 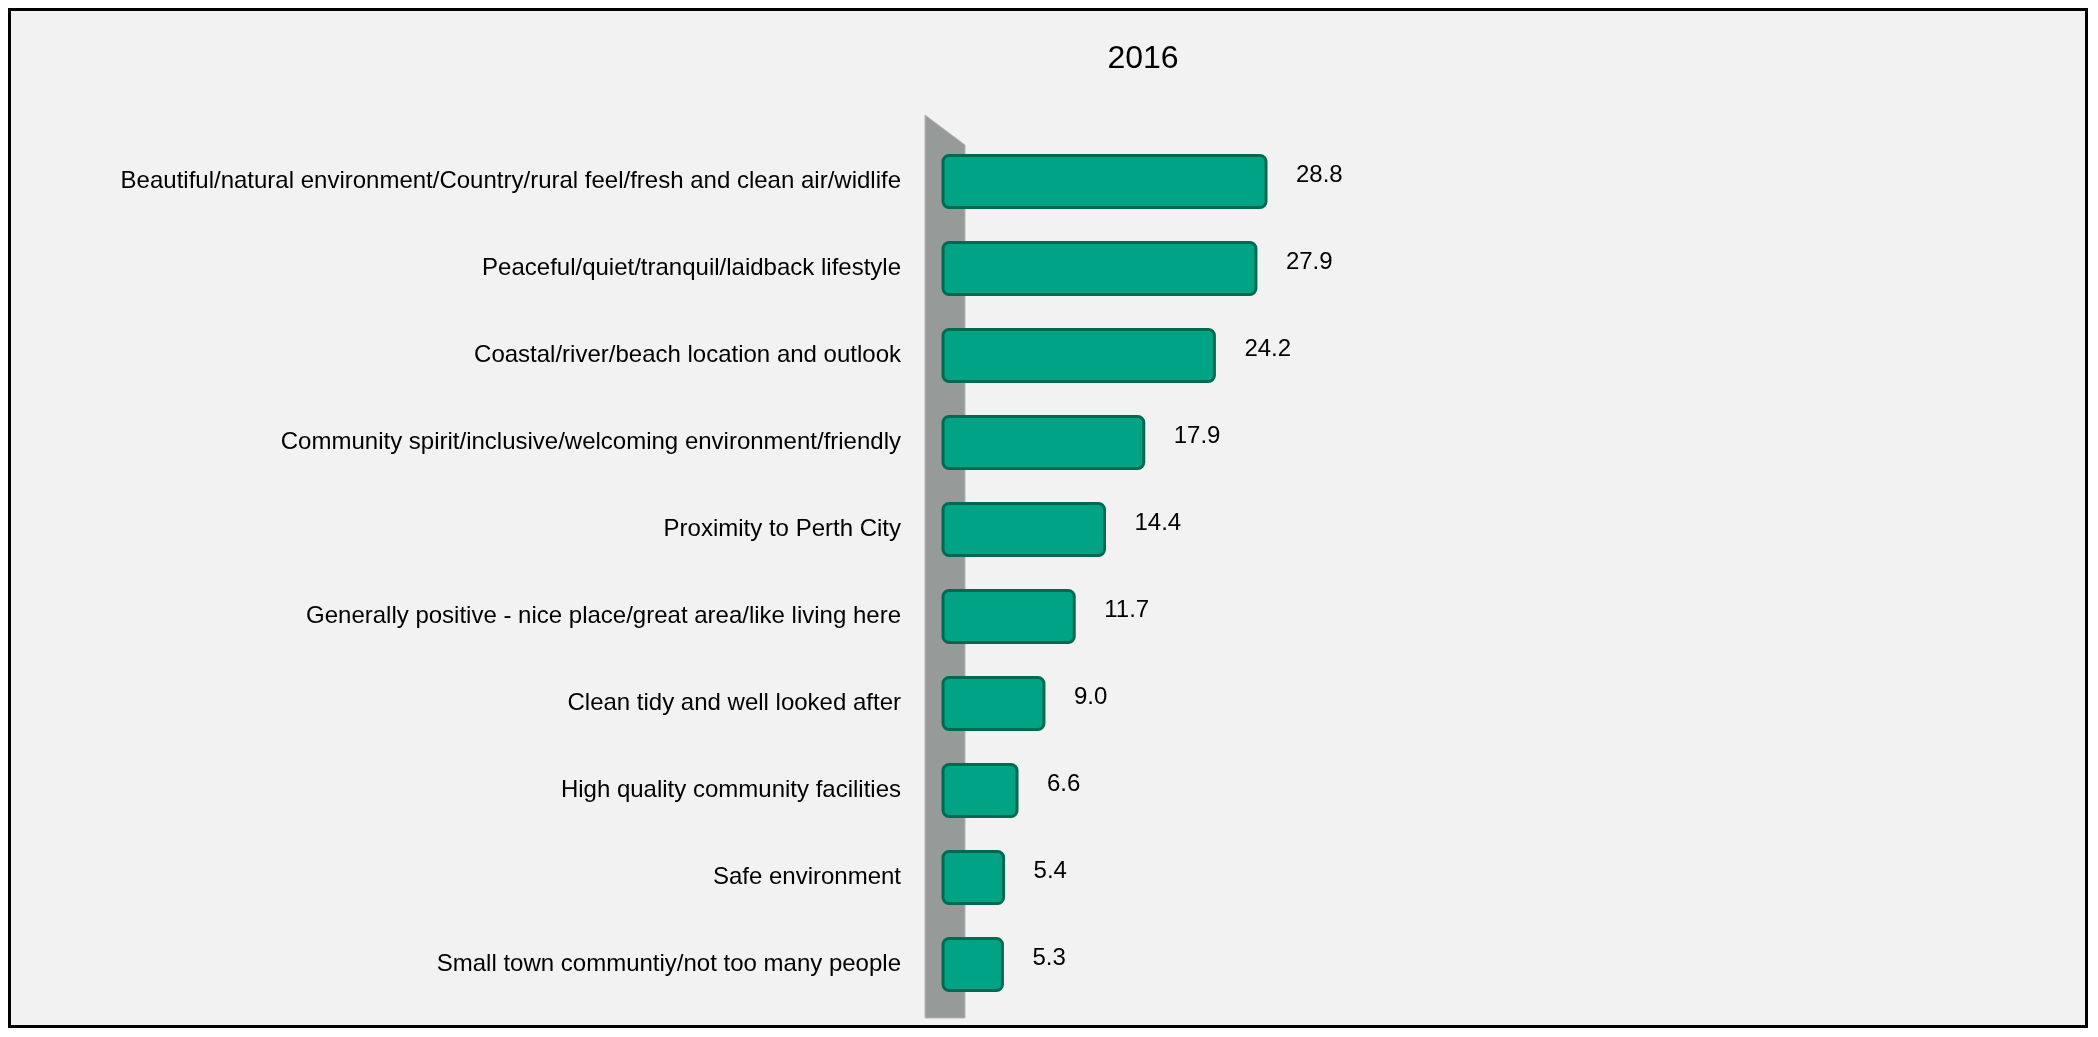 What do you see at coordinates (510, 179) in the screenshot?
I see `y-tick-label: Beautiful/natural environment/Country/rural feel/fresh and clean air/widlife` at bounding box center [510, 179].